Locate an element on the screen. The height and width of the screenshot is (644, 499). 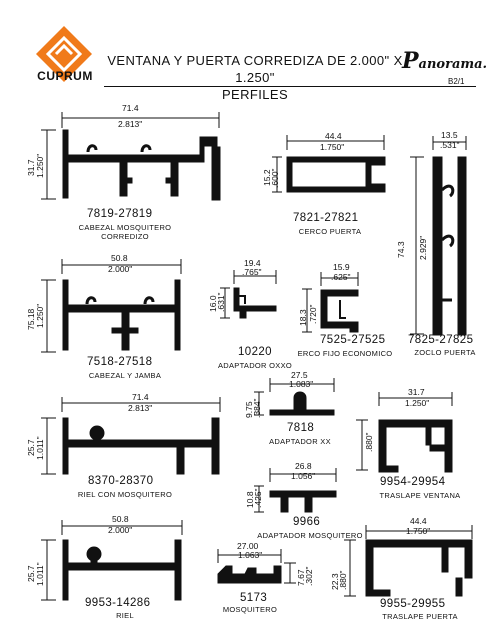
dim-9953-width-mm: 50.8 is located at coordinates (120, 519).